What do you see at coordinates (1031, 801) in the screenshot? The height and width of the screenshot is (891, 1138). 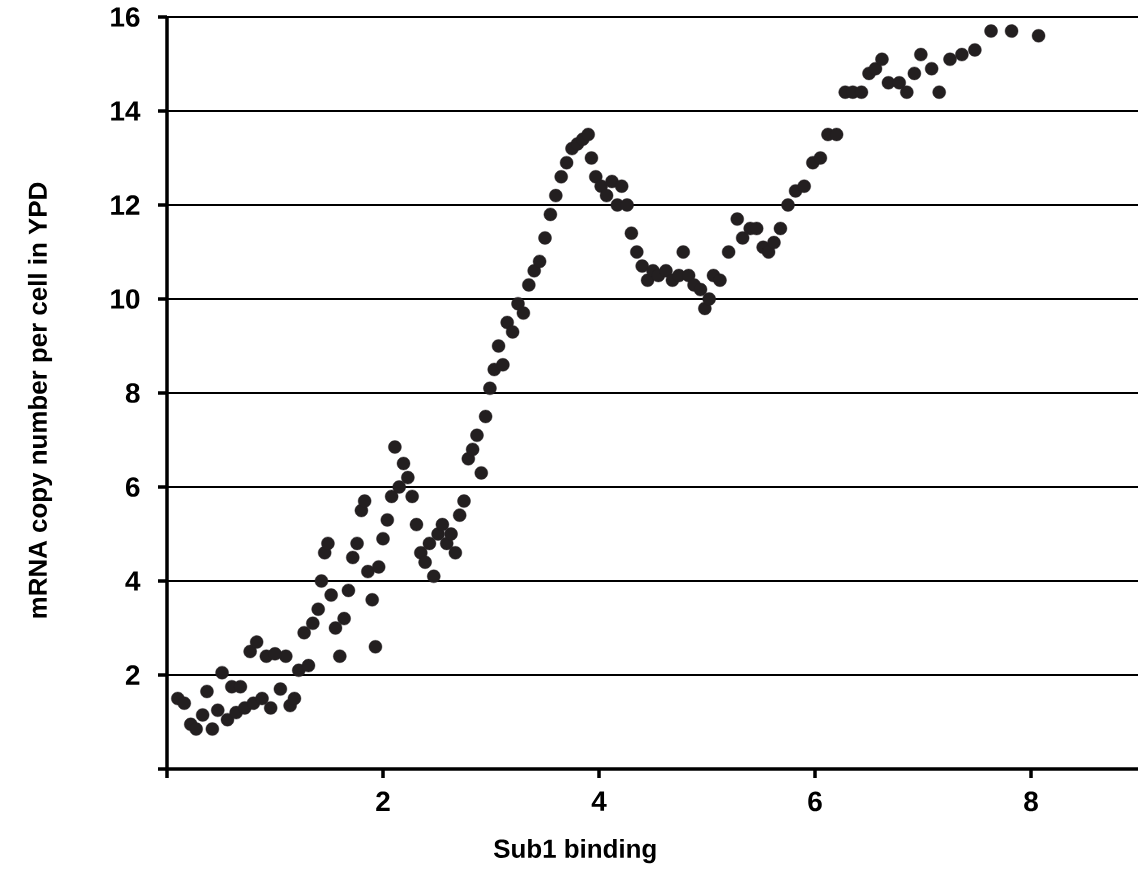 I see `x-tick-label: 8` at bounding box center [1031, 801].